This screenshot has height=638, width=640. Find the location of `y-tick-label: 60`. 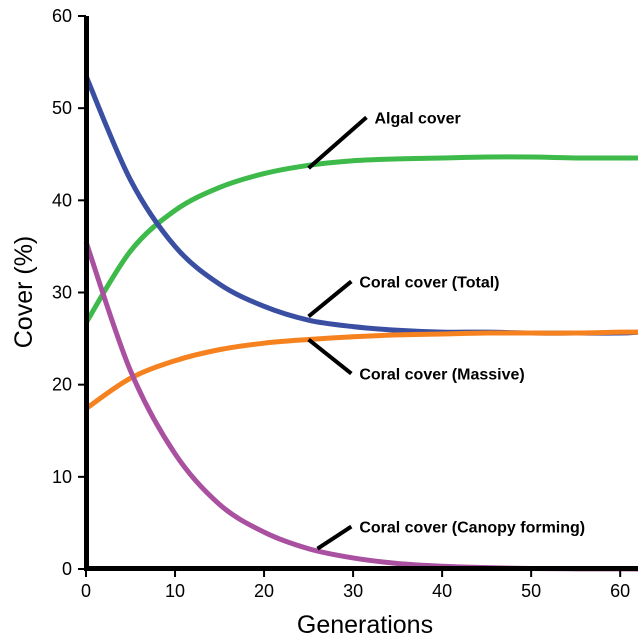

y-tick-label: 60 is located at coordinates (62, 16).